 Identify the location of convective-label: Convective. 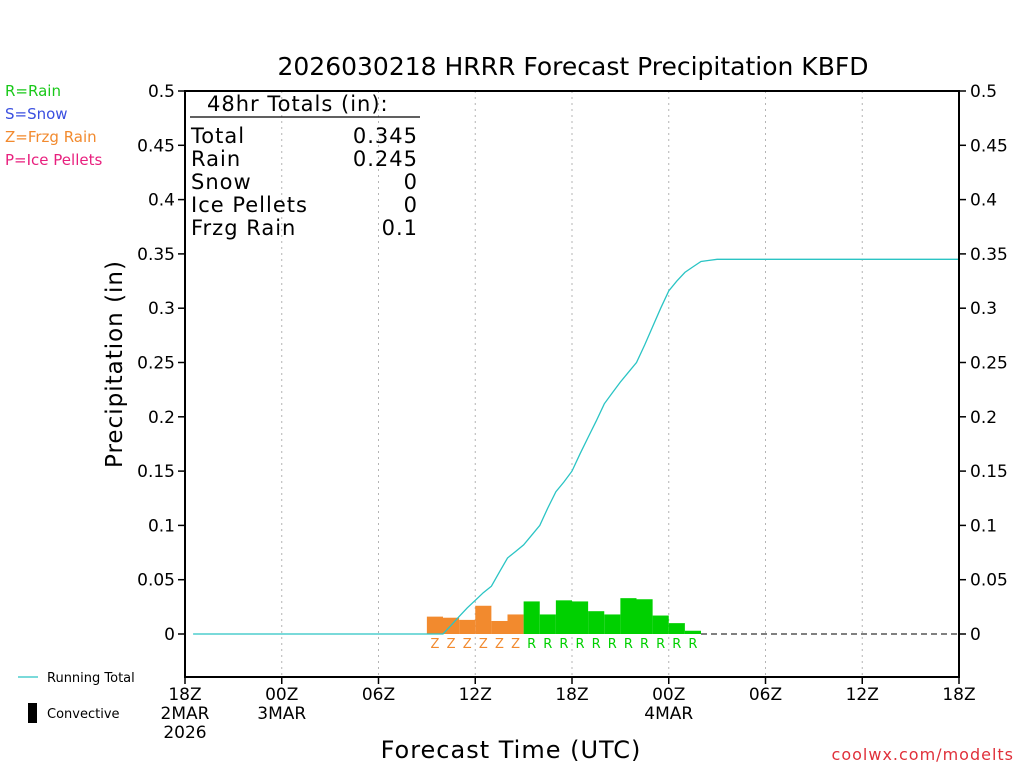
(83, 714).